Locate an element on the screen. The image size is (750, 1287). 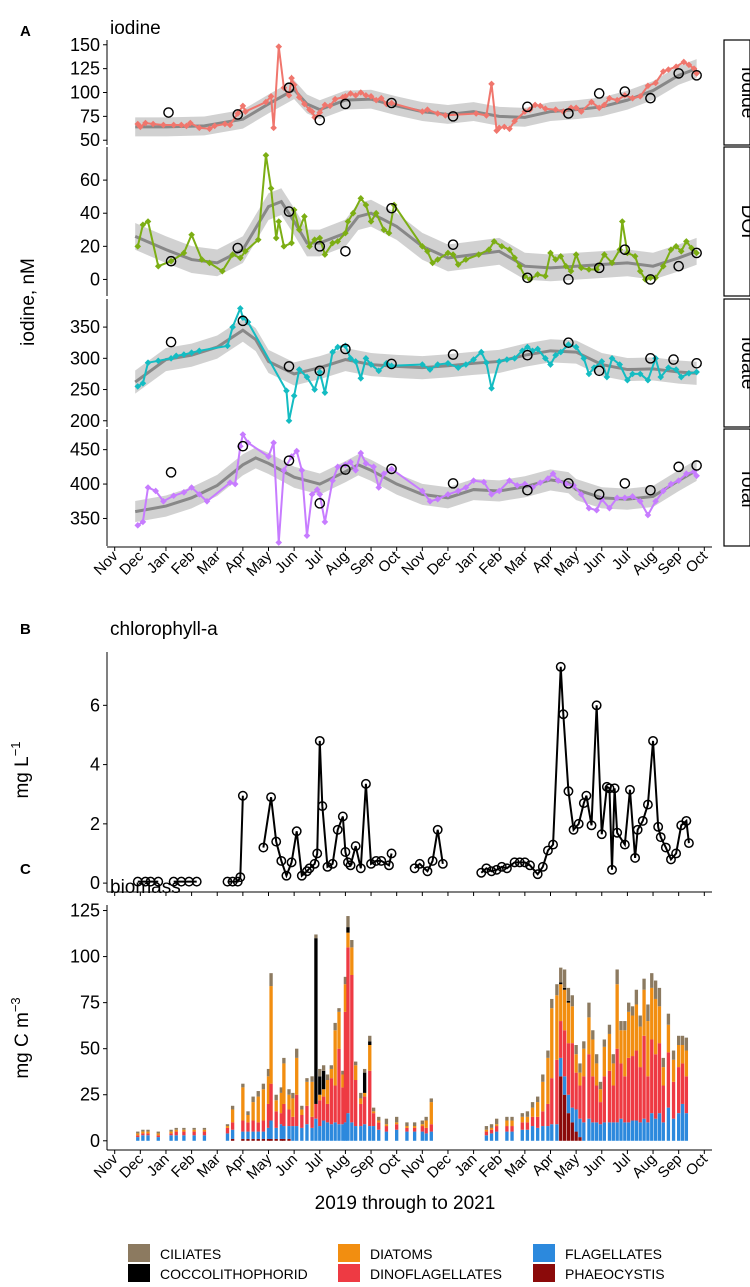
x-tick-label: Apr is located at coordinates (543, 562).